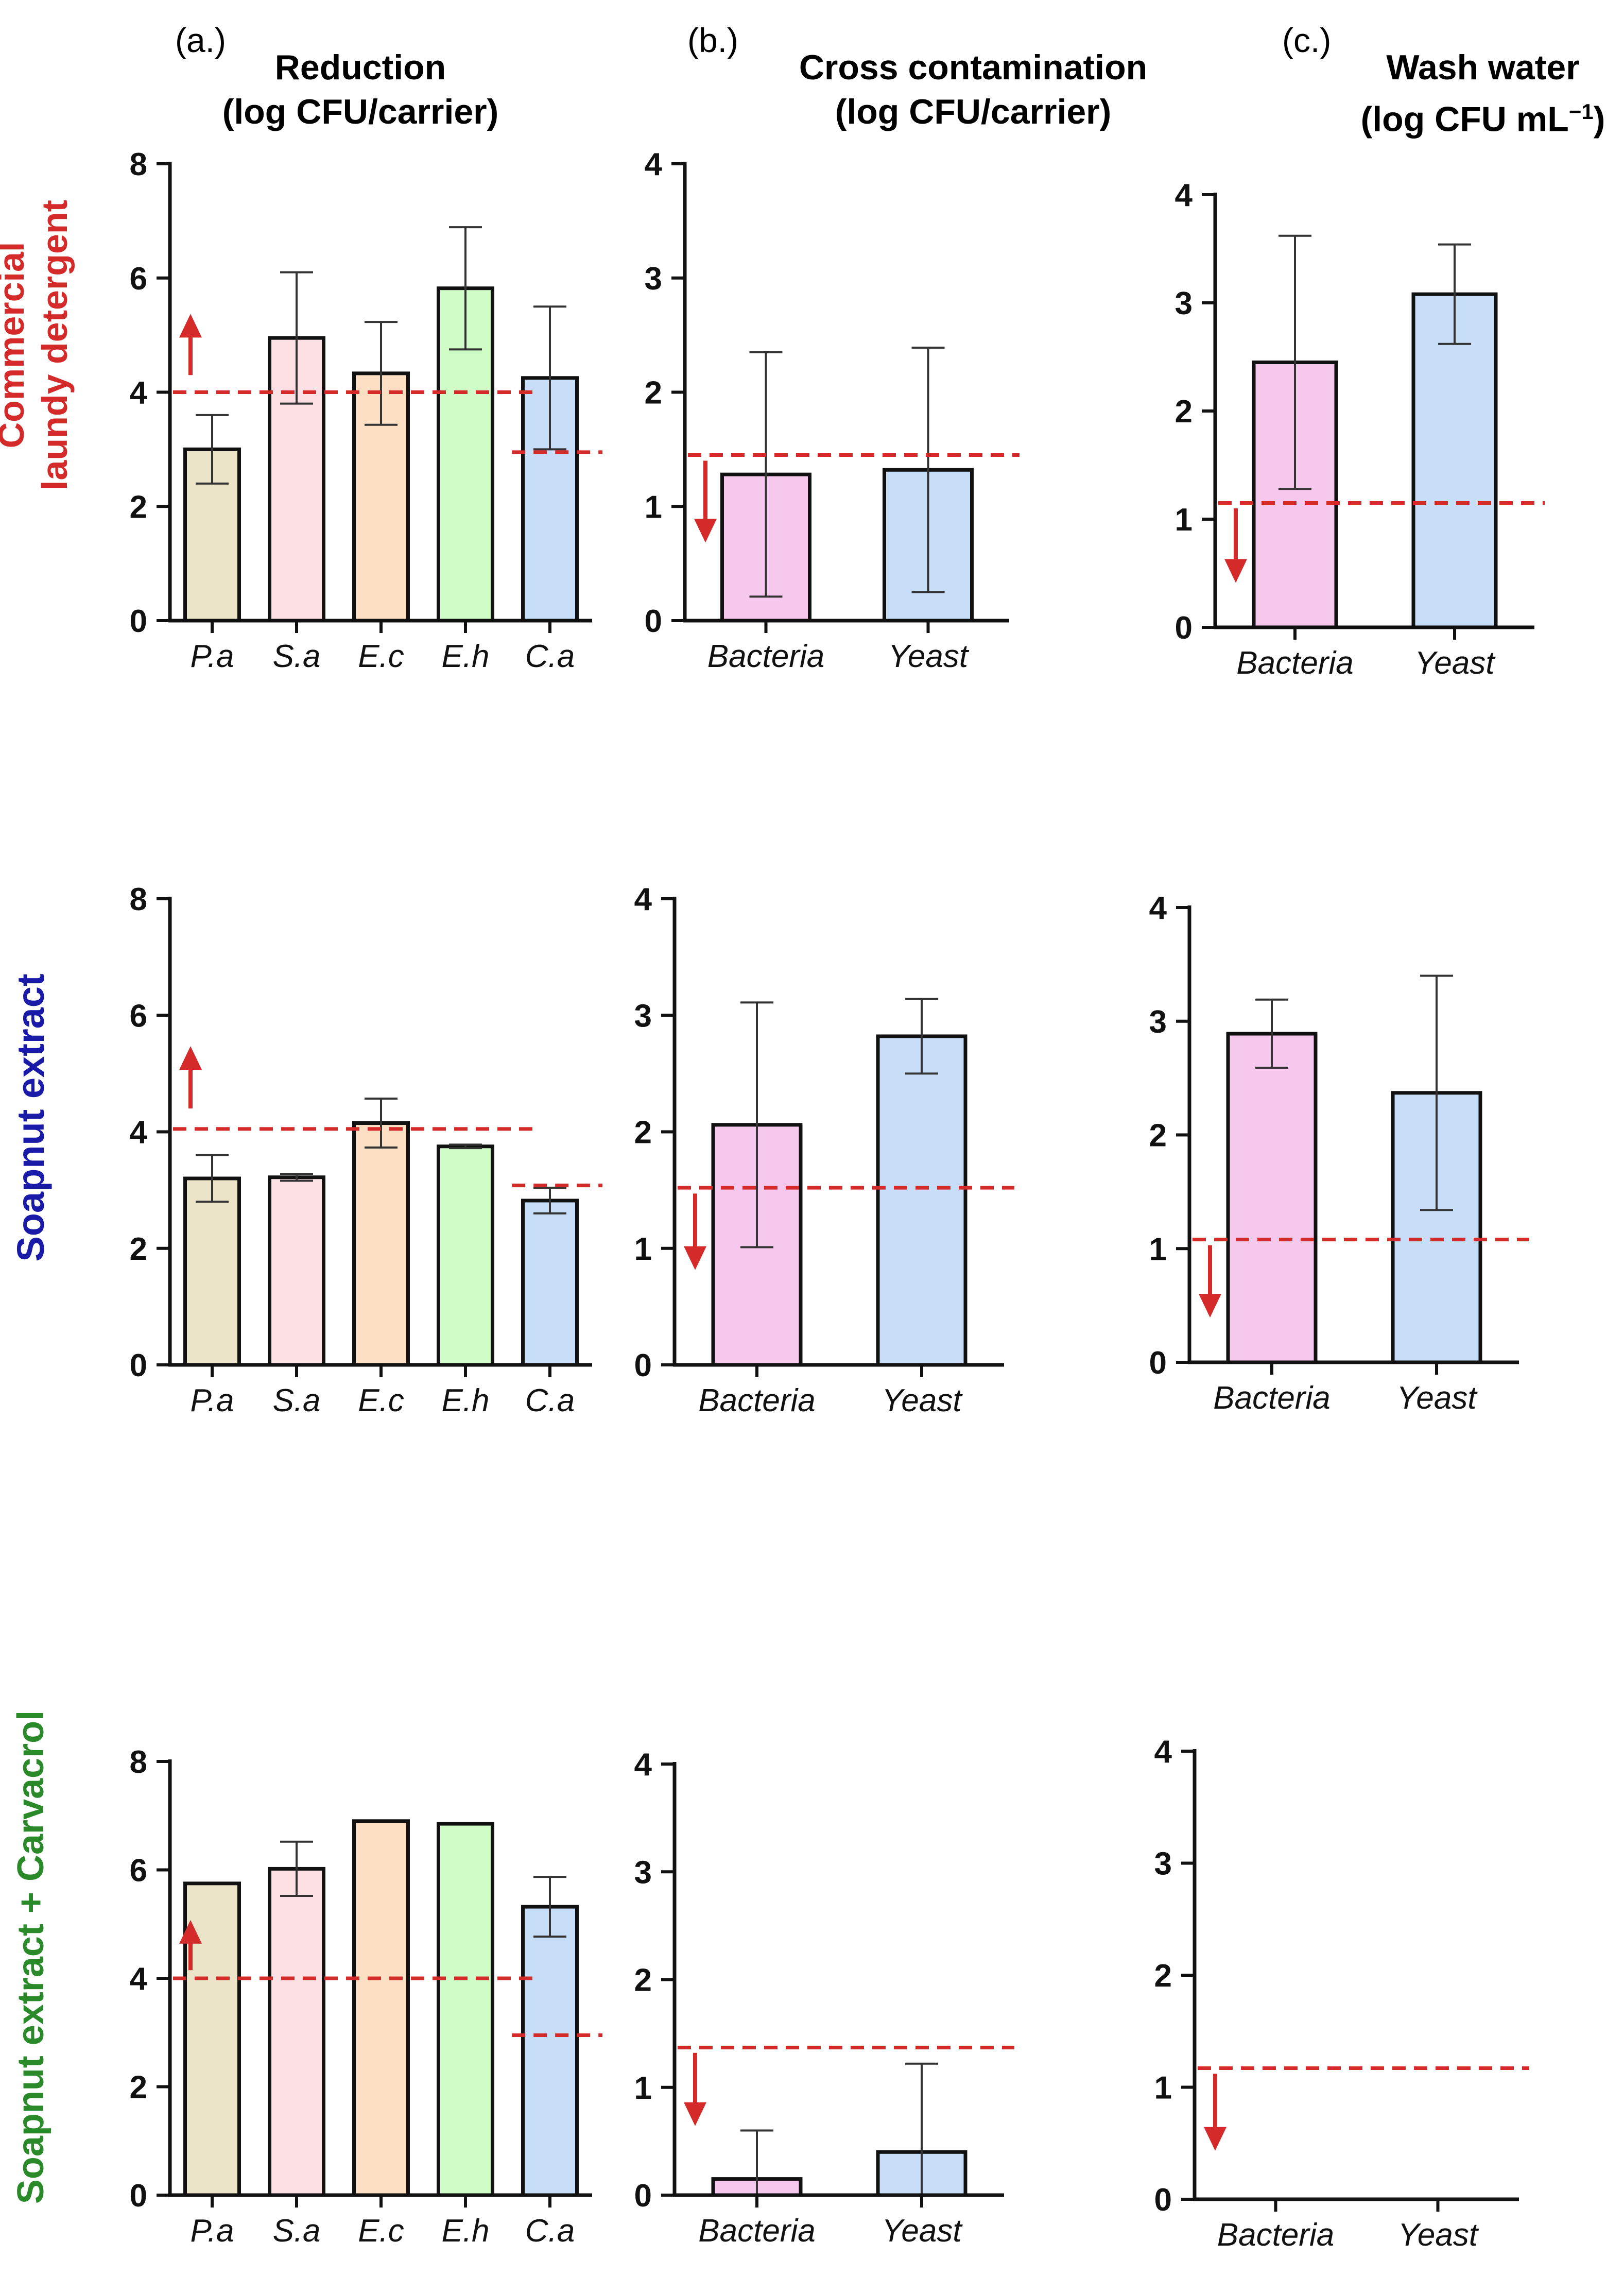 The height and width of the screenshot is (2276, 1624). I want to click on chart-r1c: Bacteria Yeast 0 1 2 3 4, so click(1360, 429).